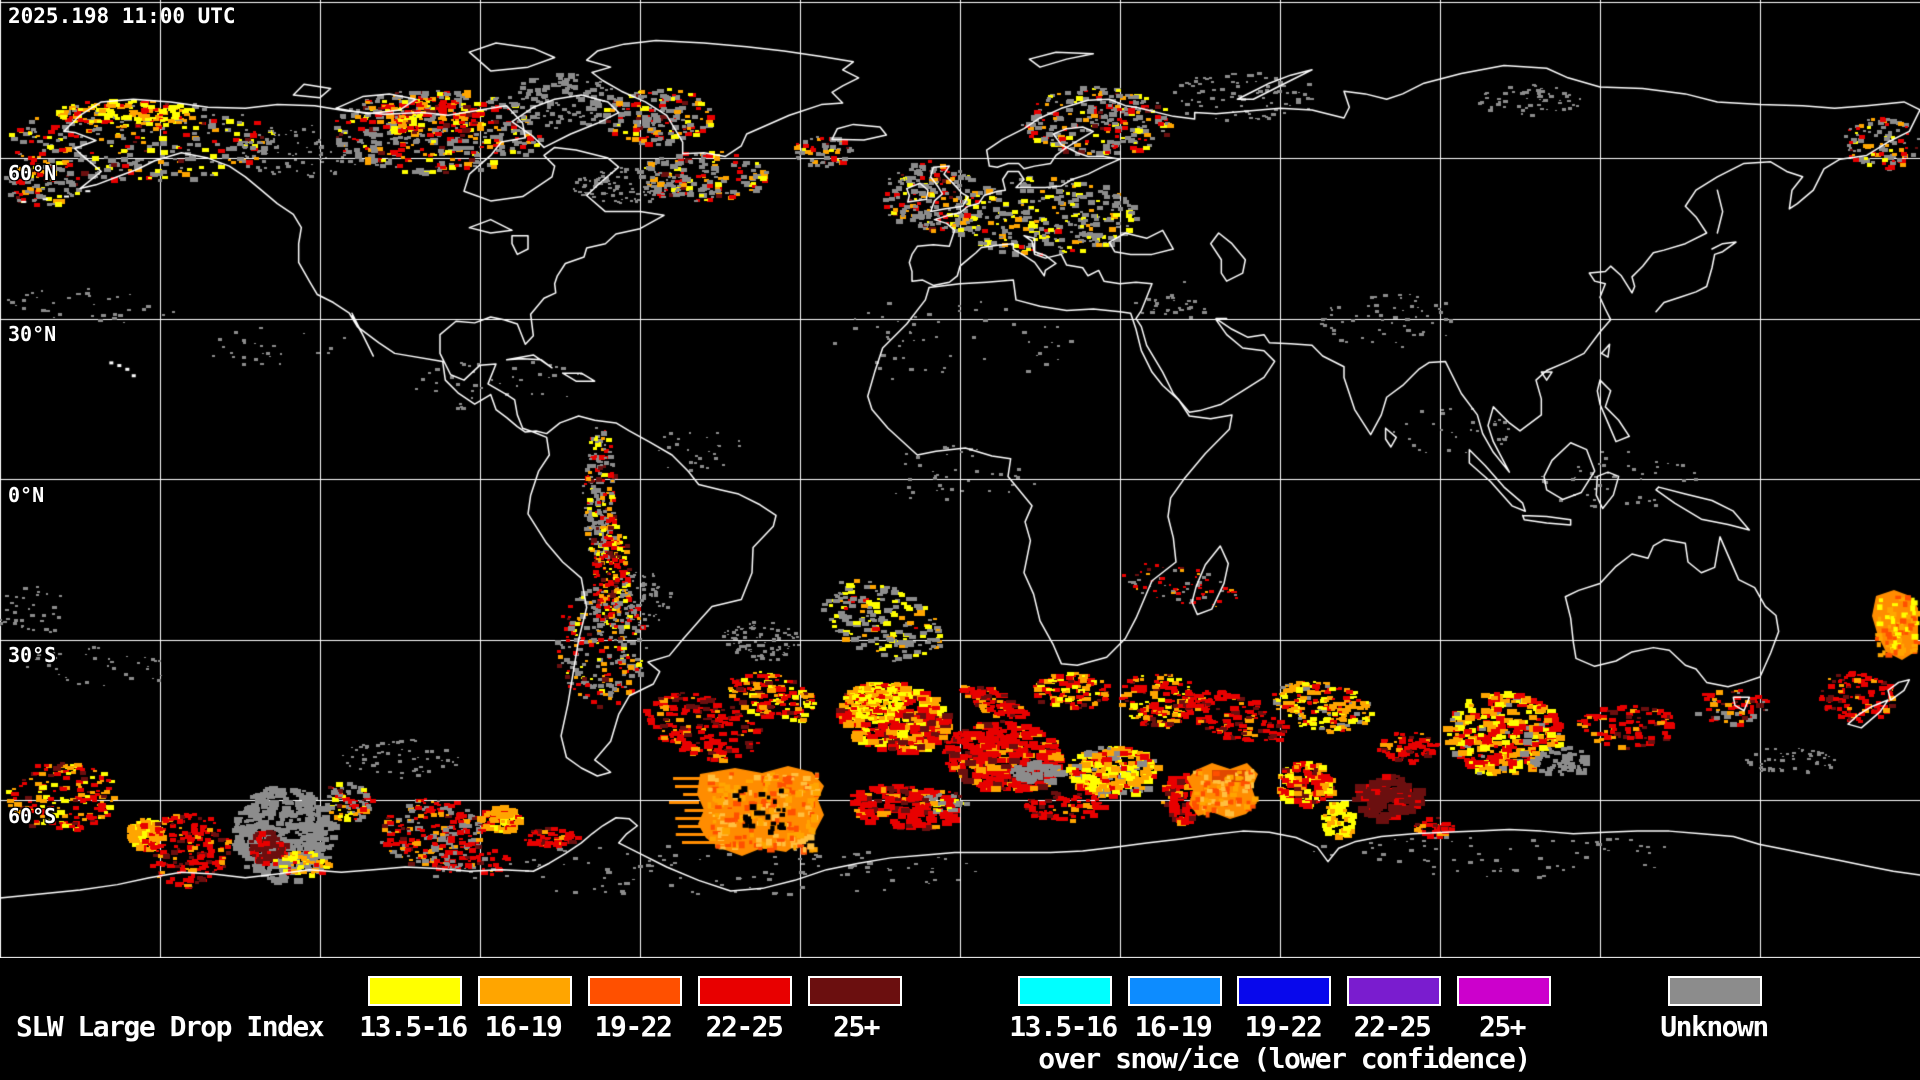  Describe the element at coordinates (633, 1026) in the screenshot. I see `legend-label-19-22: 19-22` at that location.